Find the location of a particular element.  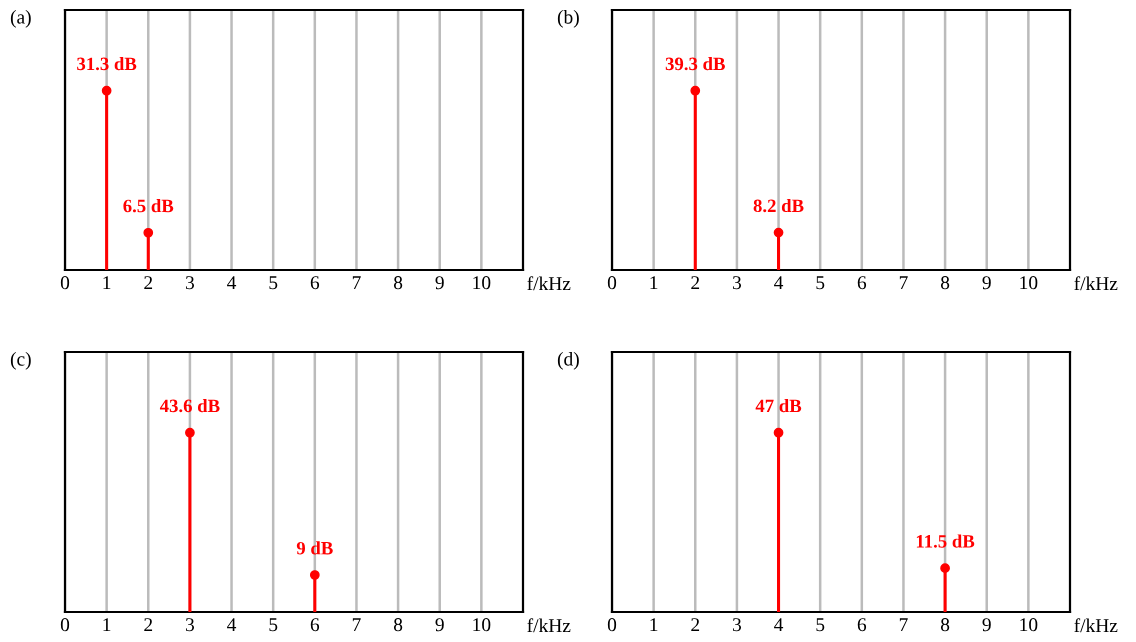

data-label: 6.5 dB is located at coordinates (148, 206).